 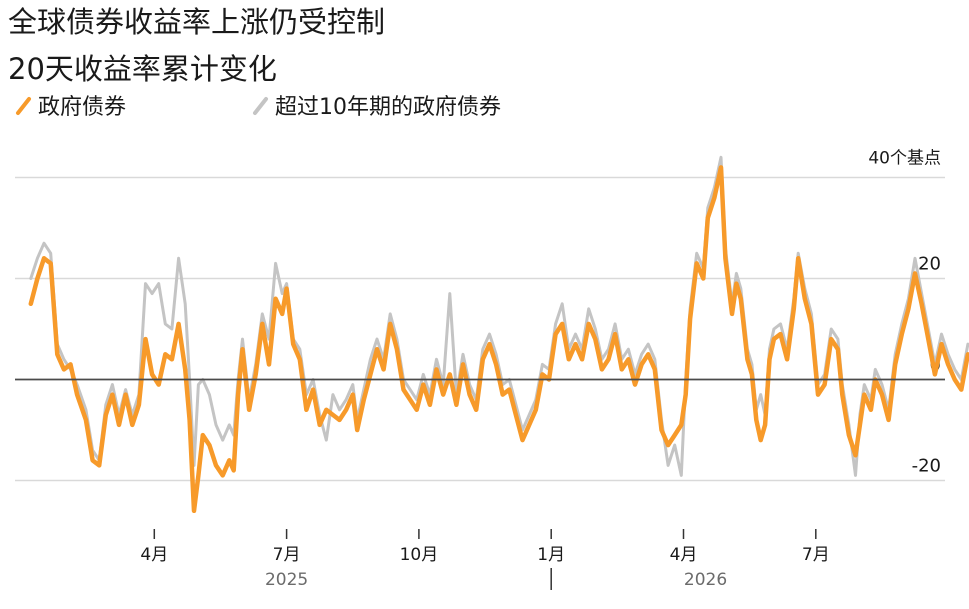 I want to click on legend-swatch-gray-icon, so click(x=260, y=106).